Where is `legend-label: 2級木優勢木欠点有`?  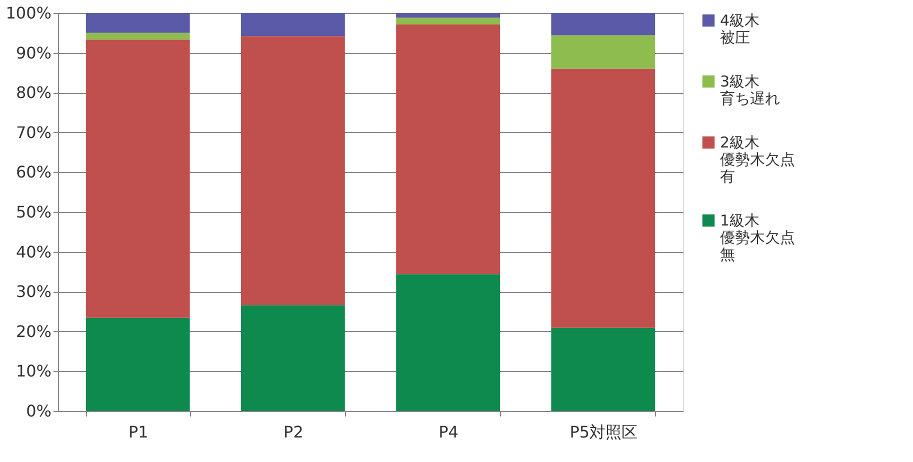 legend-label: 2級木優勢木欠点有 is located at coordinates (757, 160).